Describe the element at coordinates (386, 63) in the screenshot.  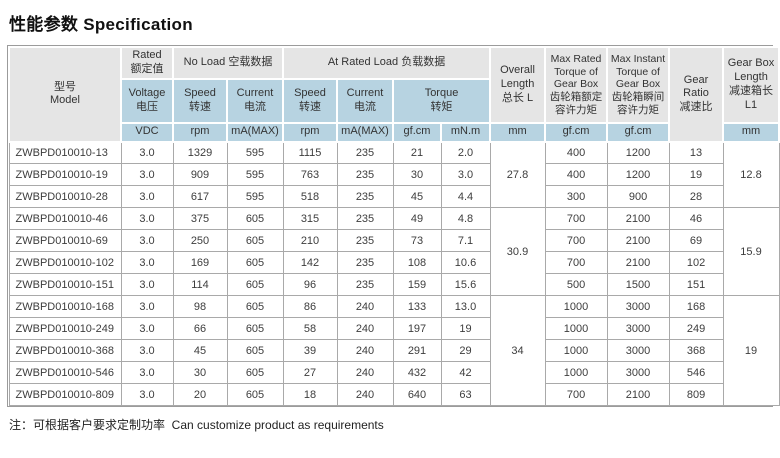
I see `header-at-rated-load: At Rated Load 负载数据` at that location.